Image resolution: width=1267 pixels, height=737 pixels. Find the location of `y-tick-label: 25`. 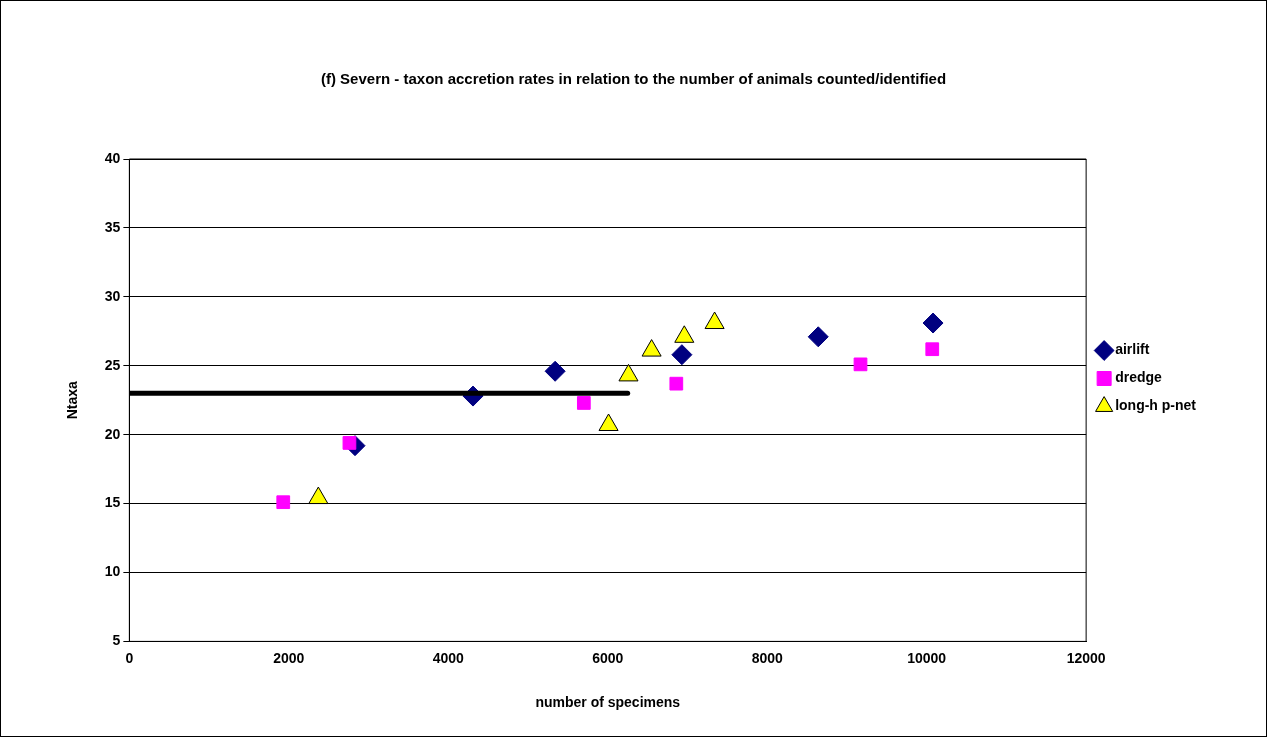

y-tick-label: 25 is located at coordinates (112, 364).